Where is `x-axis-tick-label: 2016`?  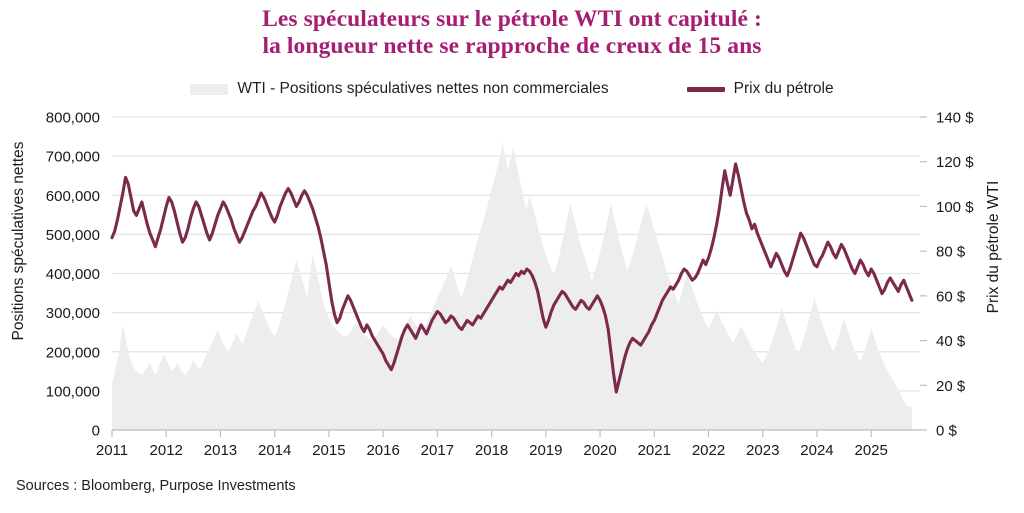 x-axis-tick-label: 2016 is located at coordinates (382, 450).